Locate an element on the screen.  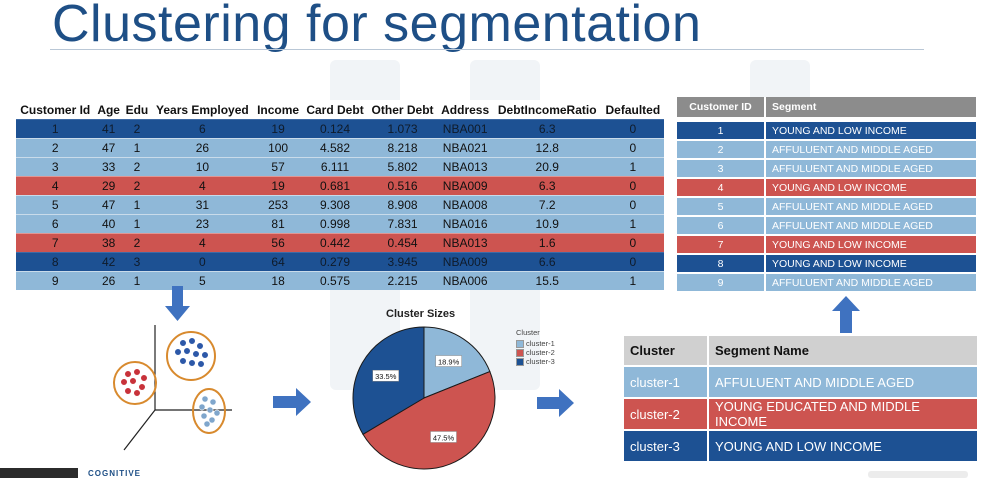
table-row: 3 33 2 10 57 6.111 5.802 NBA013 20.9 1 is located at coordinates (340, 167).